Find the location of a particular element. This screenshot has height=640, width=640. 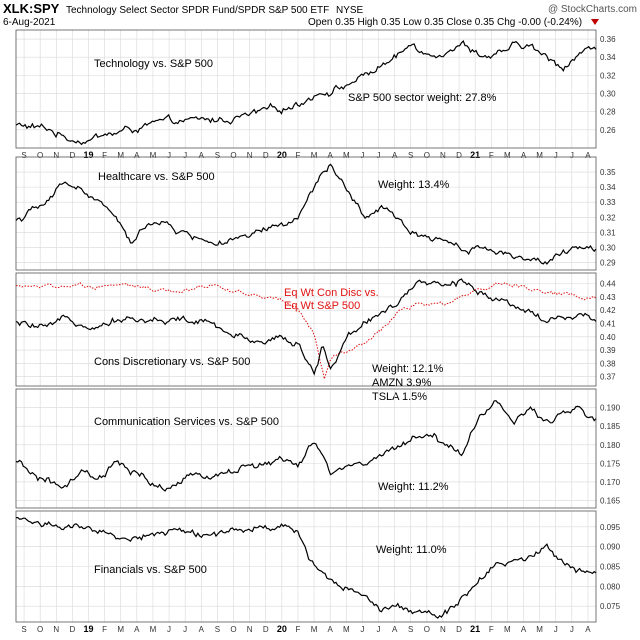

y-tick-label: 0.36 is located at coordinates (608, 39).